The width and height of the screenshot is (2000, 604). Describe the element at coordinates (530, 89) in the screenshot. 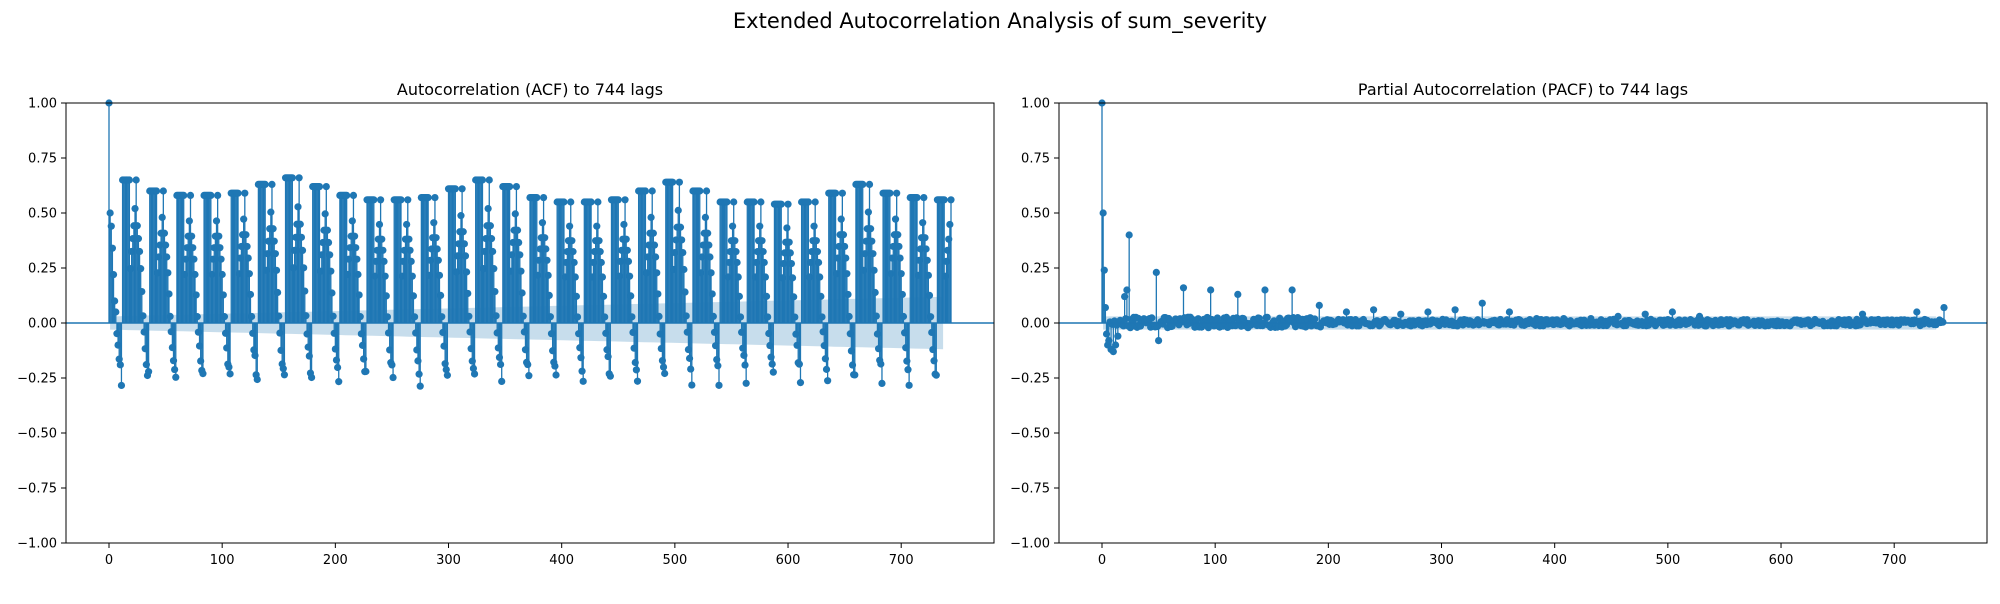

I see `panel-title: Autocorrelation (ACF) to 744 lags` at that location.